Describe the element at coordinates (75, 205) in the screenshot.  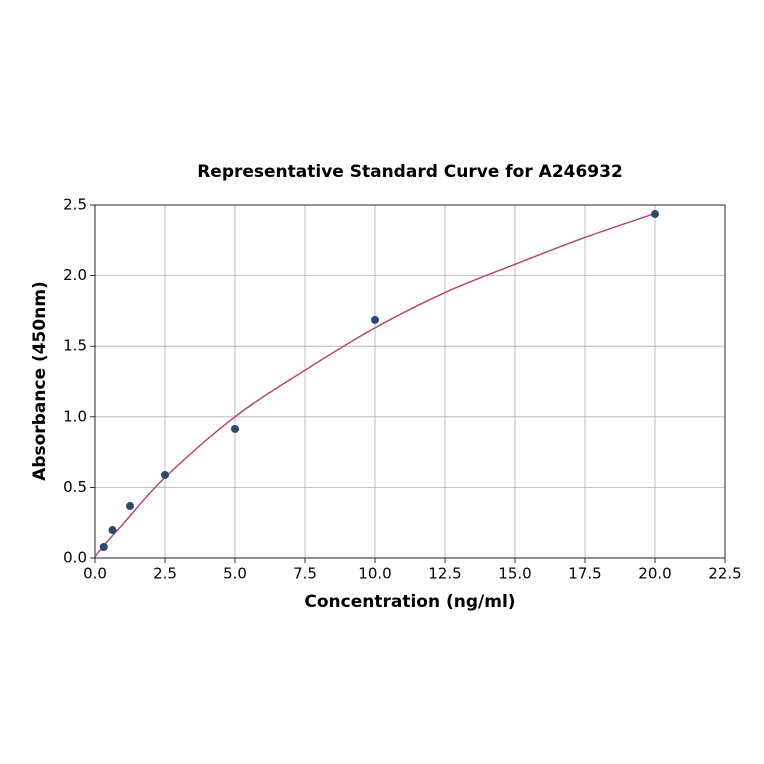
I see `y-tick-label: 2.5` at that location.